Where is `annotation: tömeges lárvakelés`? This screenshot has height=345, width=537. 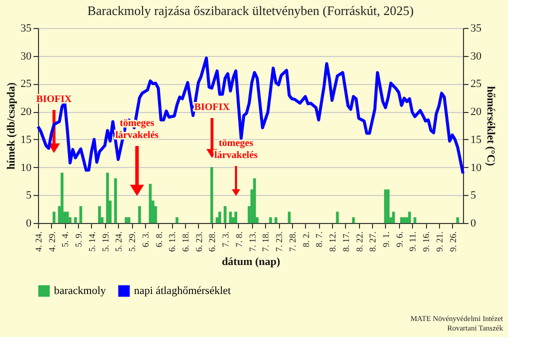 annotation: tömeges lárvakelés is located at coordinates (236, 149).